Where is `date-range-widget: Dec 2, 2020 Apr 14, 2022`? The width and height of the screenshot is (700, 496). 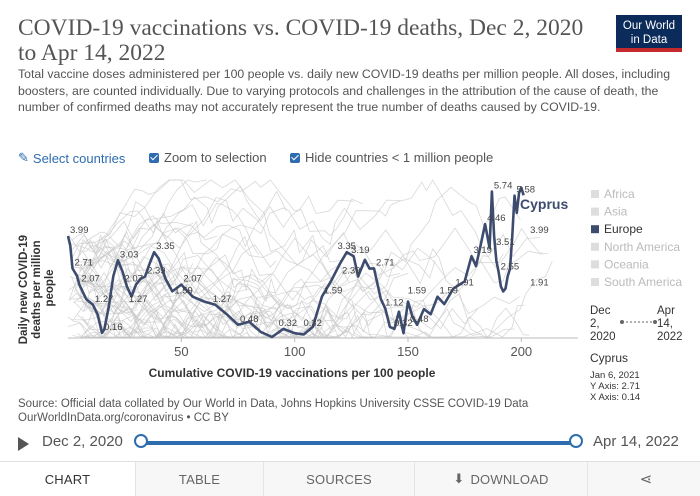 date-range-widget: Dec 2, 2020 Apr 14, 2022 is located at coordinates (636, 324).